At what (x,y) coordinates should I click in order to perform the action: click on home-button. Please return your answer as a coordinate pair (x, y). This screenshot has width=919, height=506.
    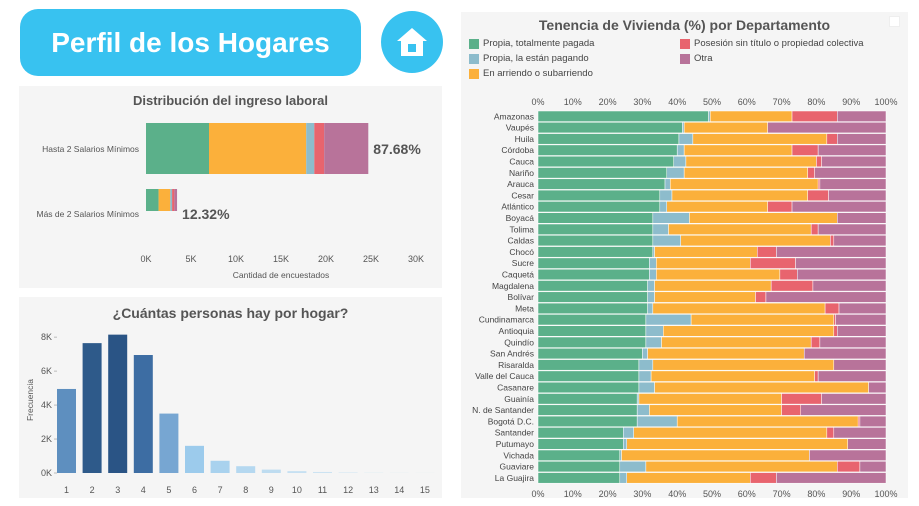
    Looking at the image, I should click on (412, 42).